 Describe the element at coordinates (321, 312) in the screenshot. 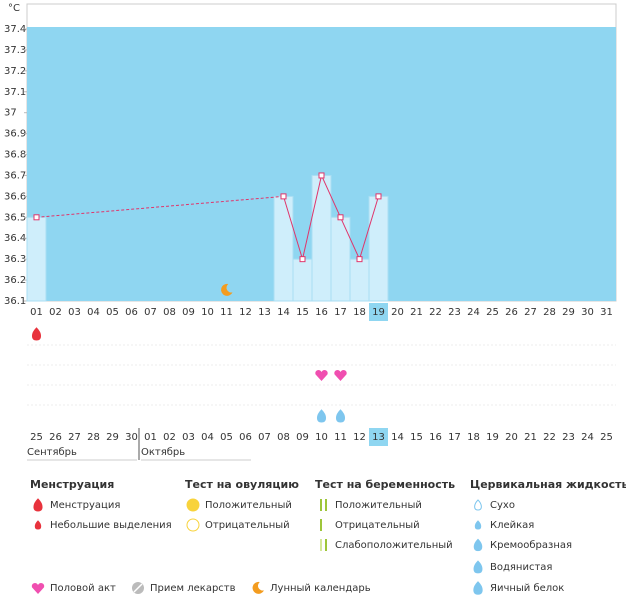

I see `x-tick-label: 16` at that location.